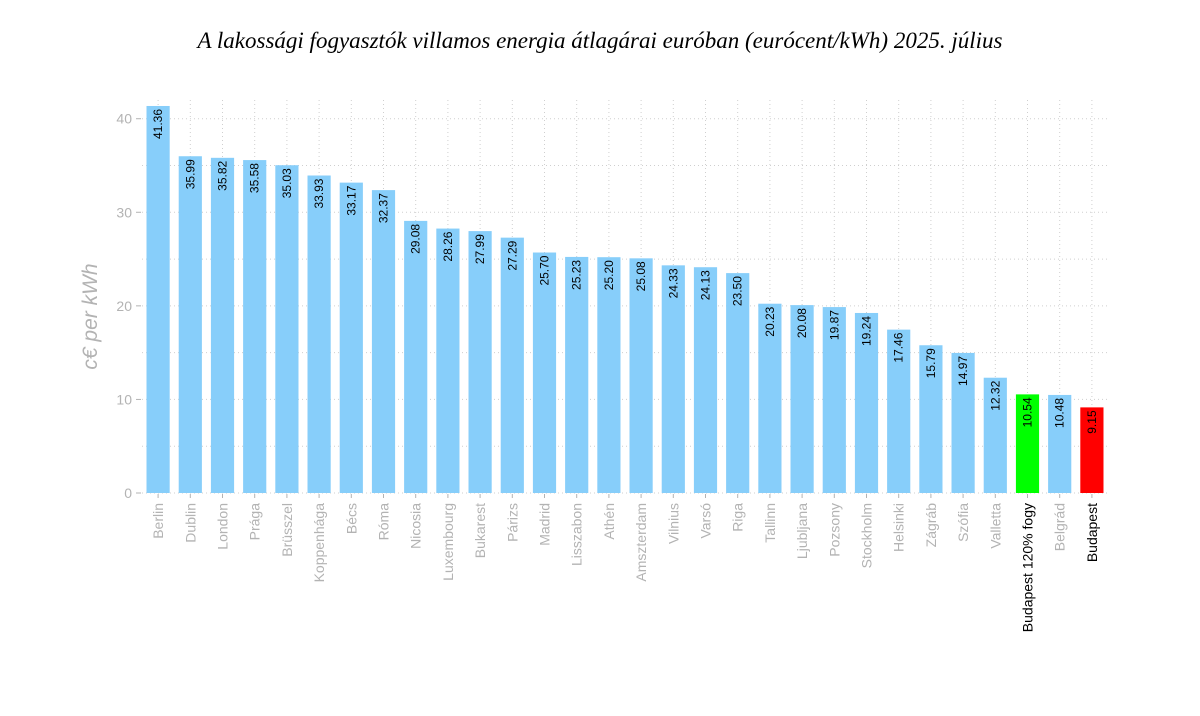 Image resolution: width=1200 pixels, height=716 pixels. What do you see at coordinates (90, 316) in the screenshot?
I see `y-axis-label: c€ per kWh` at bounding box center [90, 316].